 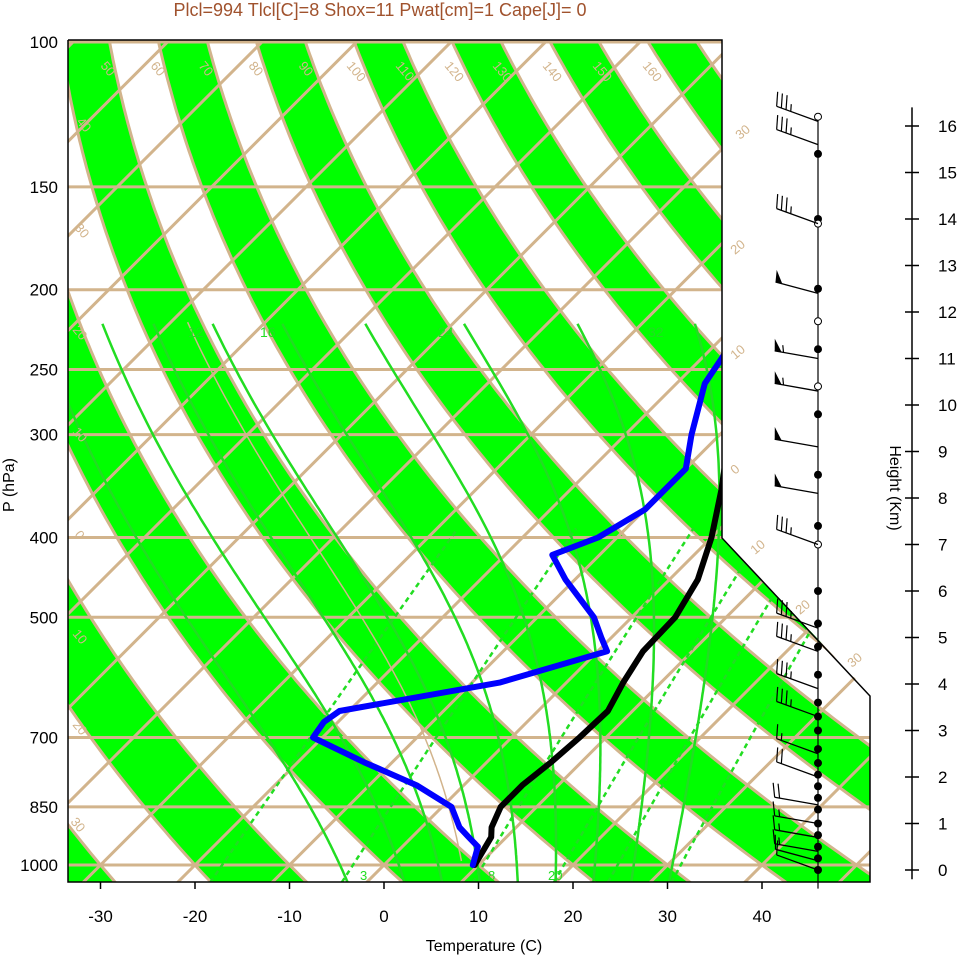 I want to click on pressure-tick-label: 300, so click(x=44, y=435).